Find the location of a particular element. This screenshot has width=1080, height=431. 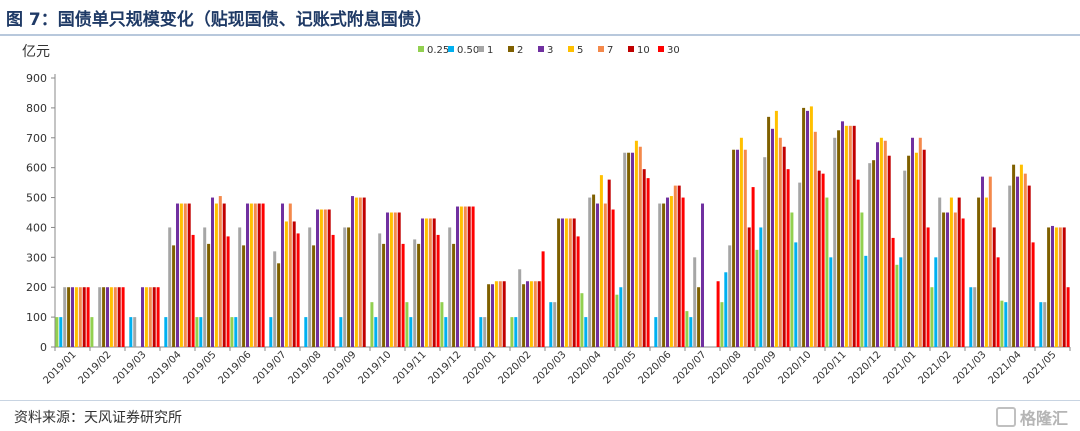

y-tick-label: 500 is located at coordinates (36, 198).